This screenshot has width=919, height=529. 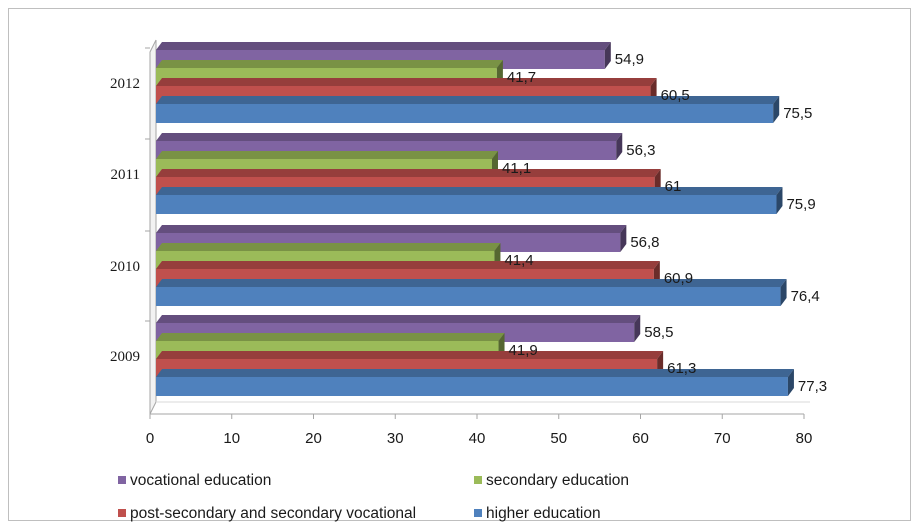 What do you see at coordinates (201, 480) in the screenshot?
I see `legend-label: vocational education` at bounding box center [201, 480].